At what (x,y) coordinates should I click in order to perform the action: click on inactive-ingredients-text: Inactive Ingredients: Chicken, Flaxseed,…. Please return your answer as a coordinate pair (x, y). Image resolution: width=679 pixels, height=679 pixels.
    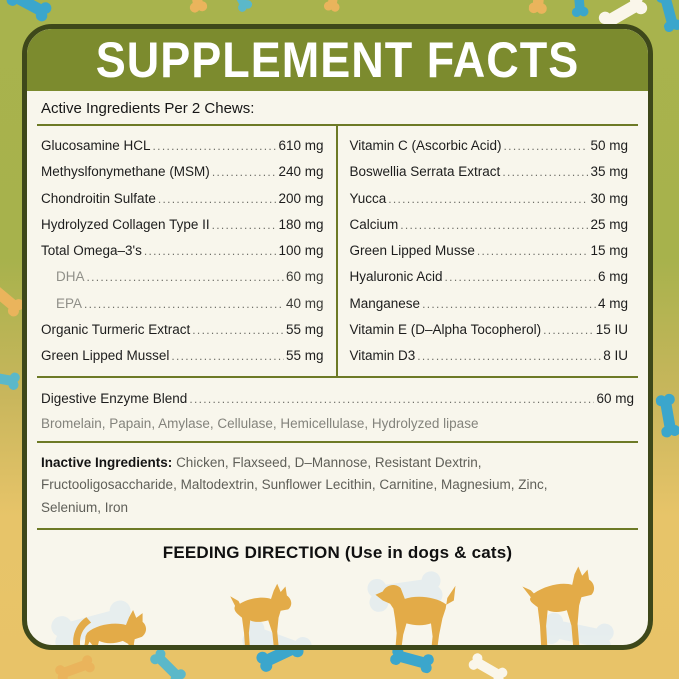
    Looking at the image, I should click on (321, 486).